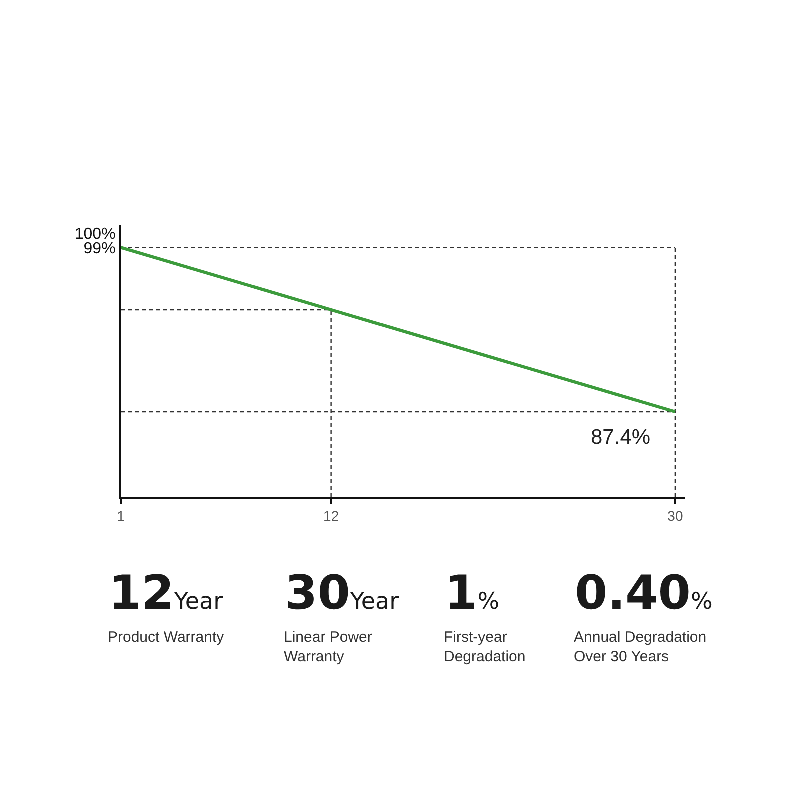  Describe the element at coordinates (166, 637) in the screenshot. I see `text: Product Warranty` at that location.